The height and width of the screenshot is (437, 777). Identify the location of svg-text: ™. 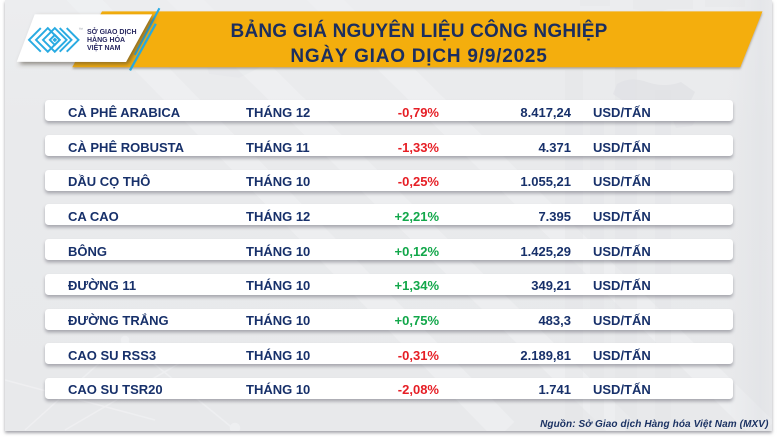
(81, 29).